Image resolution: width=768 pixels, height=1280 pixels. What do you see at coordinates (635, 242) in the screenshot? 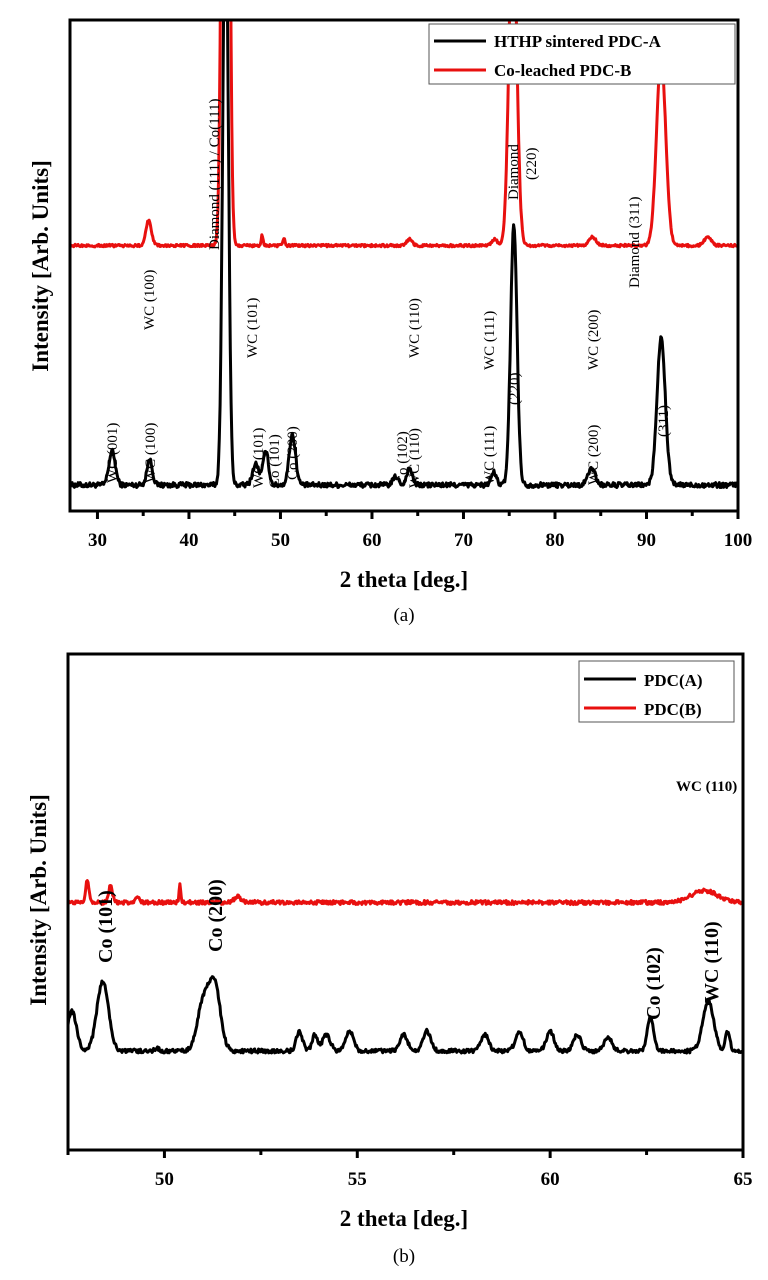
I see `peak-annotation: Diamond (311)` at bounding box center [635, 242].